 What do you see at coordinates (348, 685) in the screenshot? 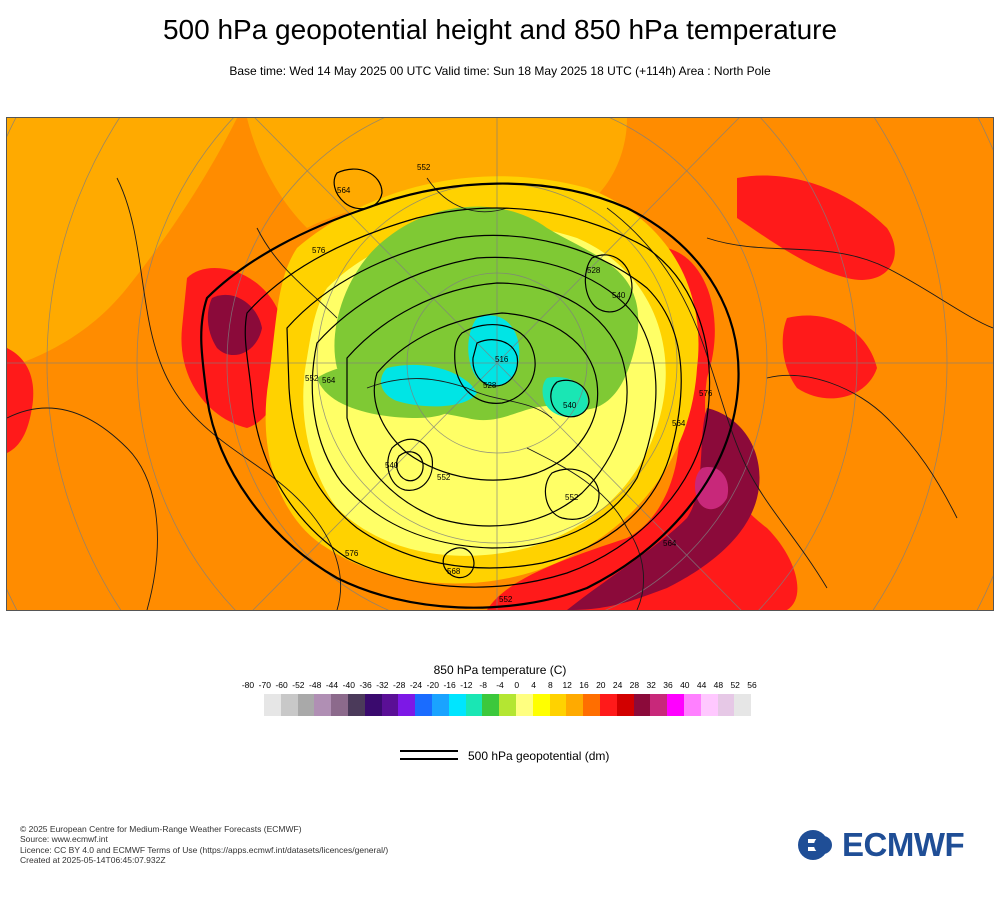
I see `legend-tick-label: -40` at bounding box center [348, 685].